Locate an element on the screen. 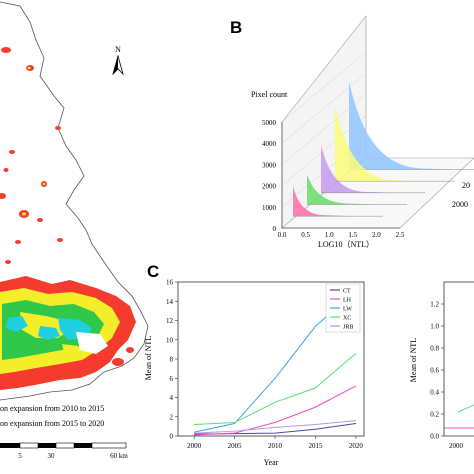  x-tick-label: 2.0 is located at coordinates (376, 235).